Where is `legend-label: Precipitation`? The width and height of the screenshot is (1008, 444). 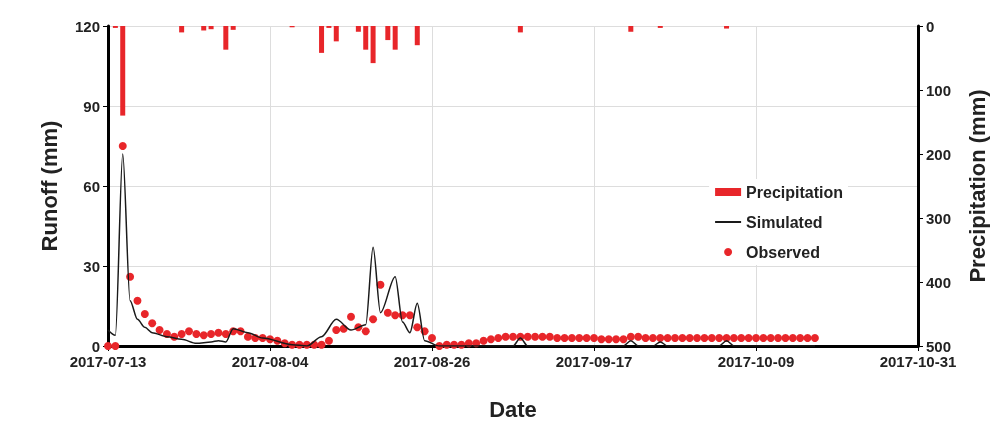
legend-label: Precipitation is located at coordinates (794, 192).